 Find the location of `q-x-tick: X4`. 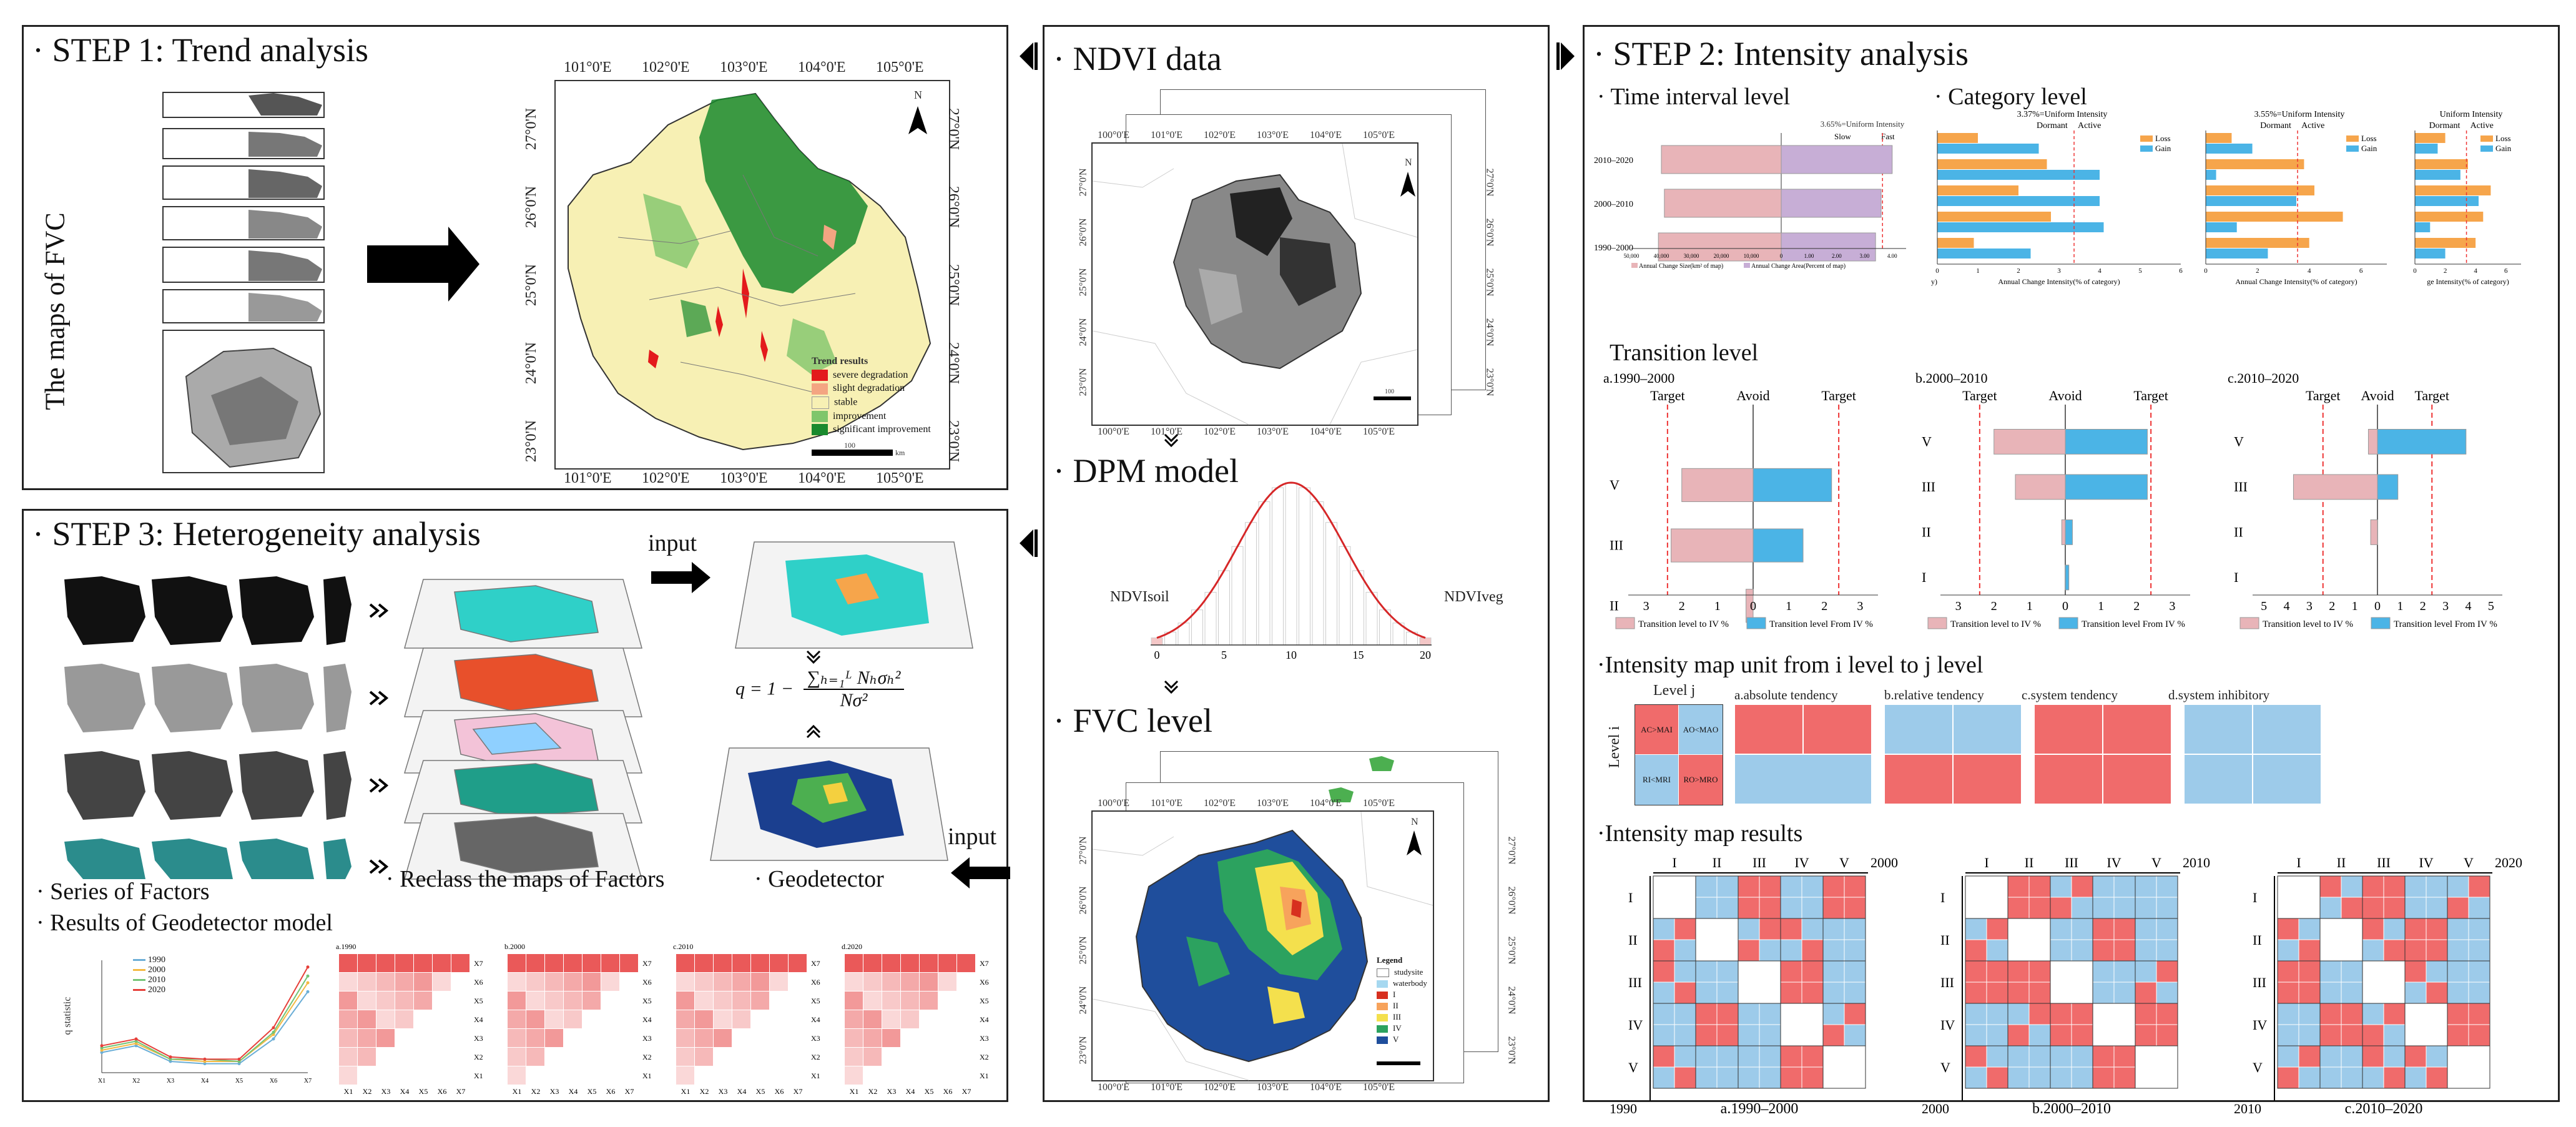

q-x-tick: X4 is located at coordinates (205, 1081).